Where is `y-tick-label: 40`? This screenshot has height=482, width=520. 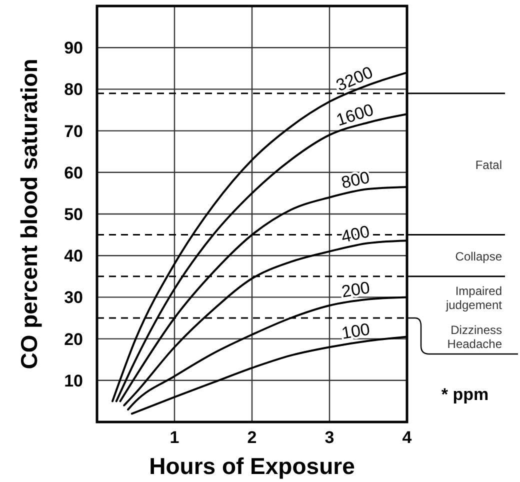
y-tick-label: 40 is located at coordinates (73, 256).